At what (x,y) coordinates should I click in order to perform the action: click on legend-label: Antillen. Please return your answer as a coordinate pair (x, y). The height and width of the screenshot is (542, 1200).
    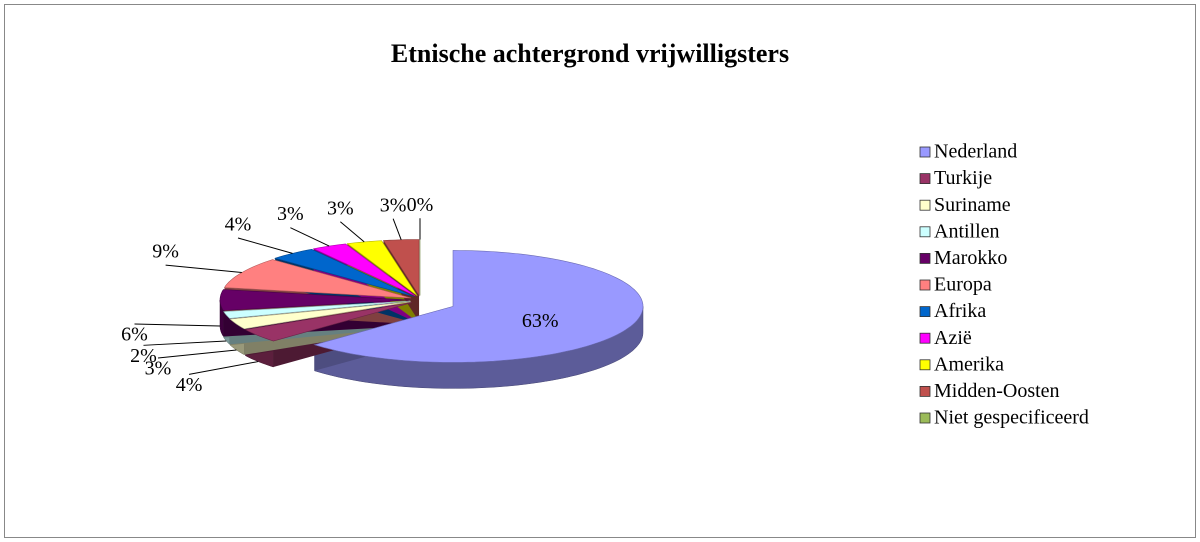
    Looking at the image, I should click on (967, 231).